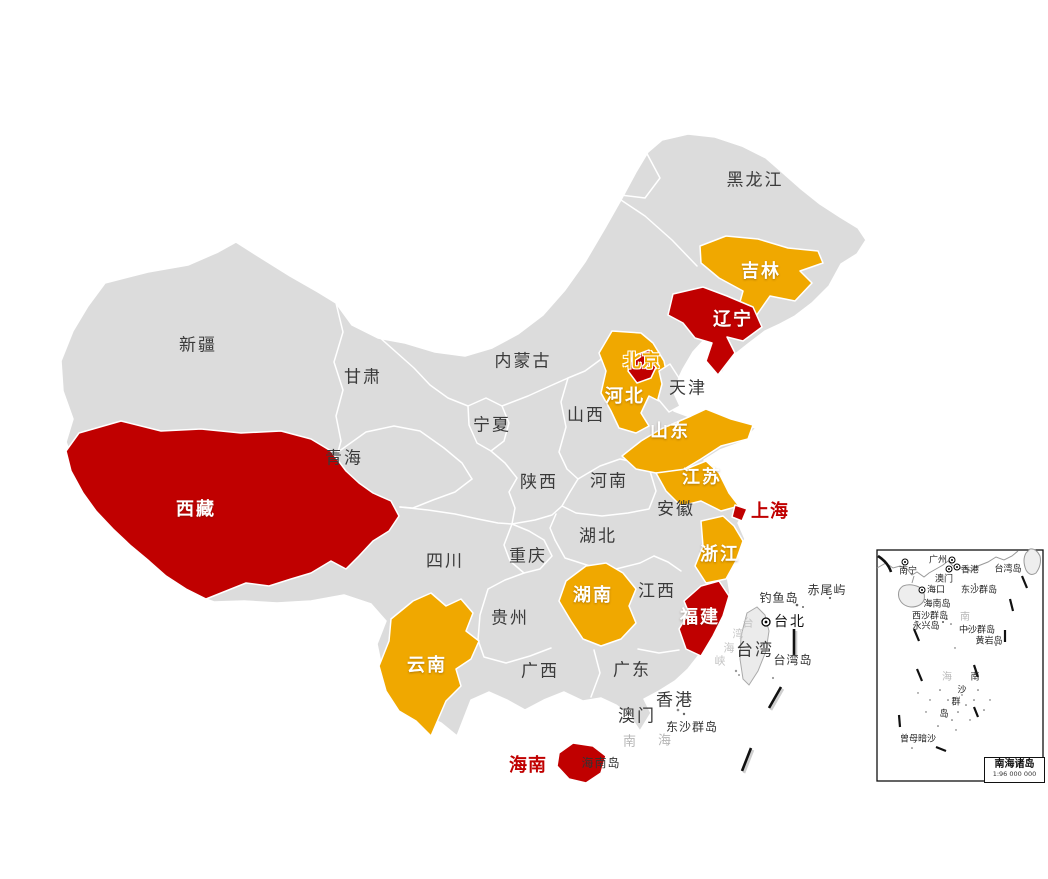  I want to click on label-zhejiang: 浙江, so click(720, 554).